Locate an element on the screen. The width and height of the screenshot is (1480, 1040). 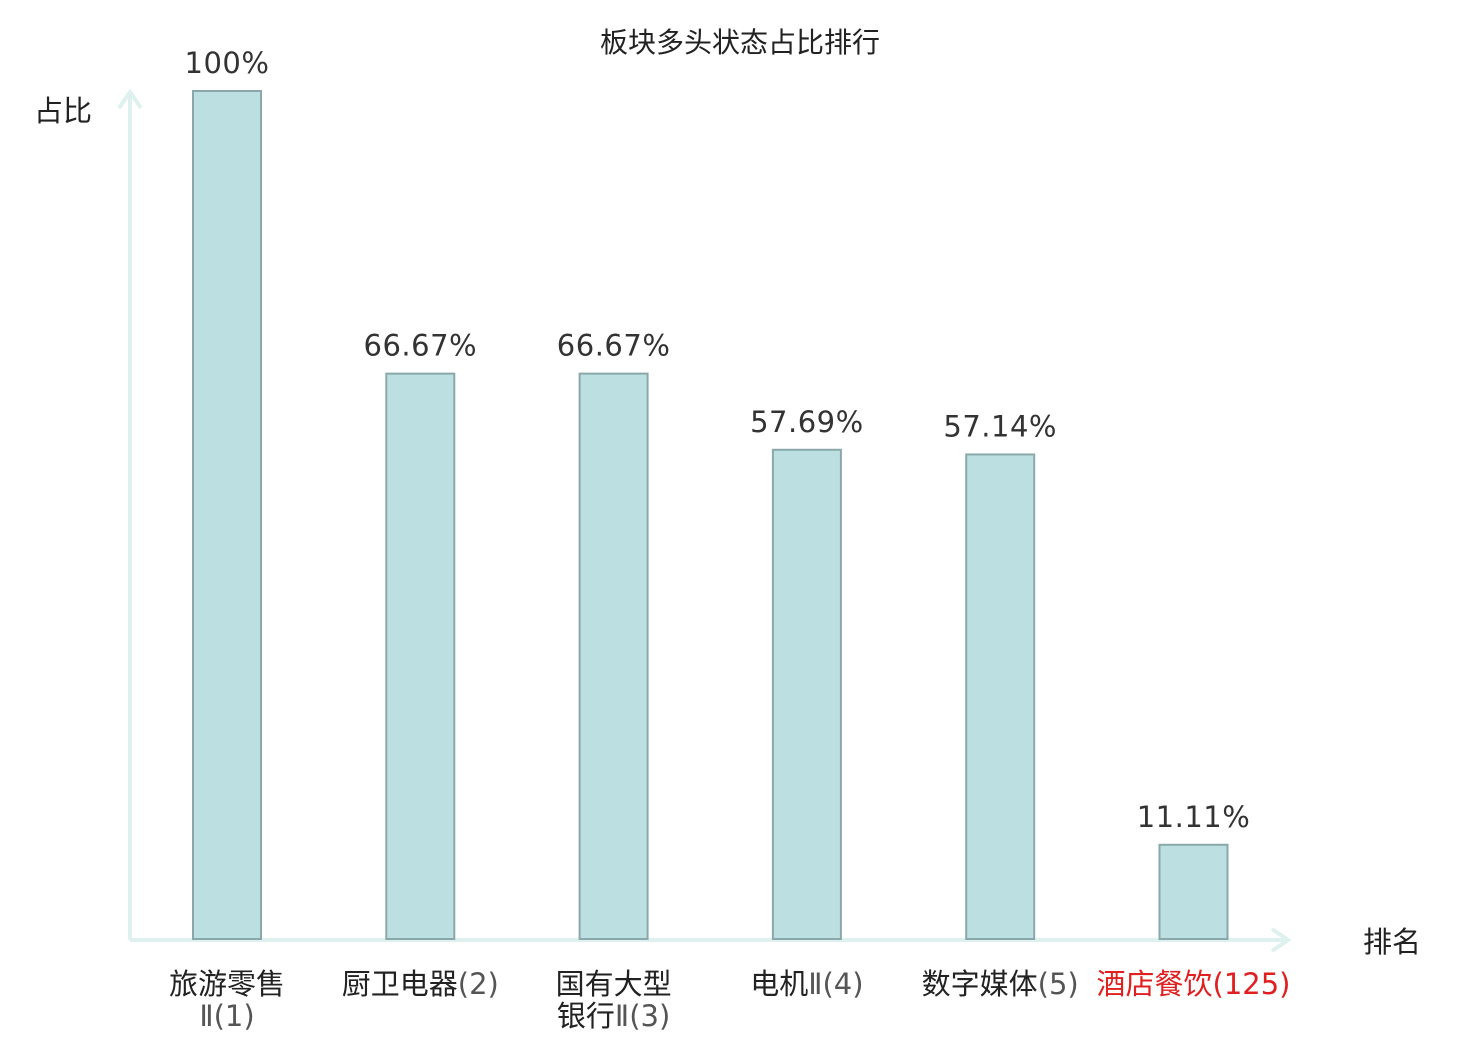
category-label: 酒店餐饮(125) is located at coordinates (1194, 984).